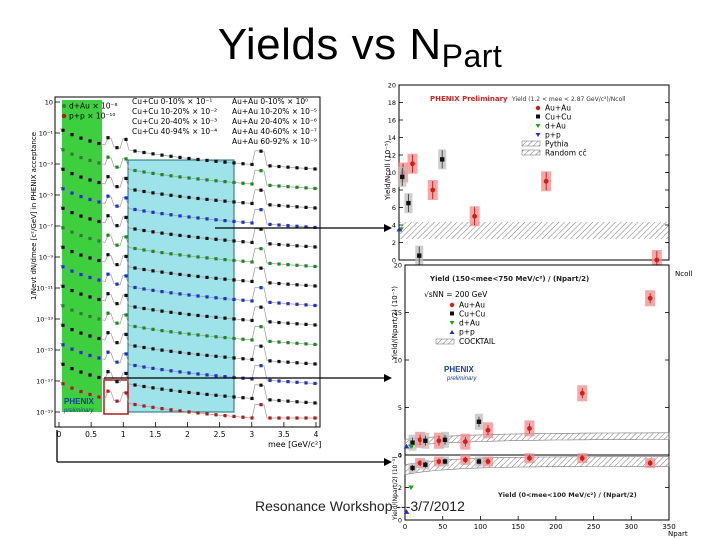 Image resolution: width=720 pixels, height=540 pixels. I want to click on y-tick-label: 4, so click(400, 456).